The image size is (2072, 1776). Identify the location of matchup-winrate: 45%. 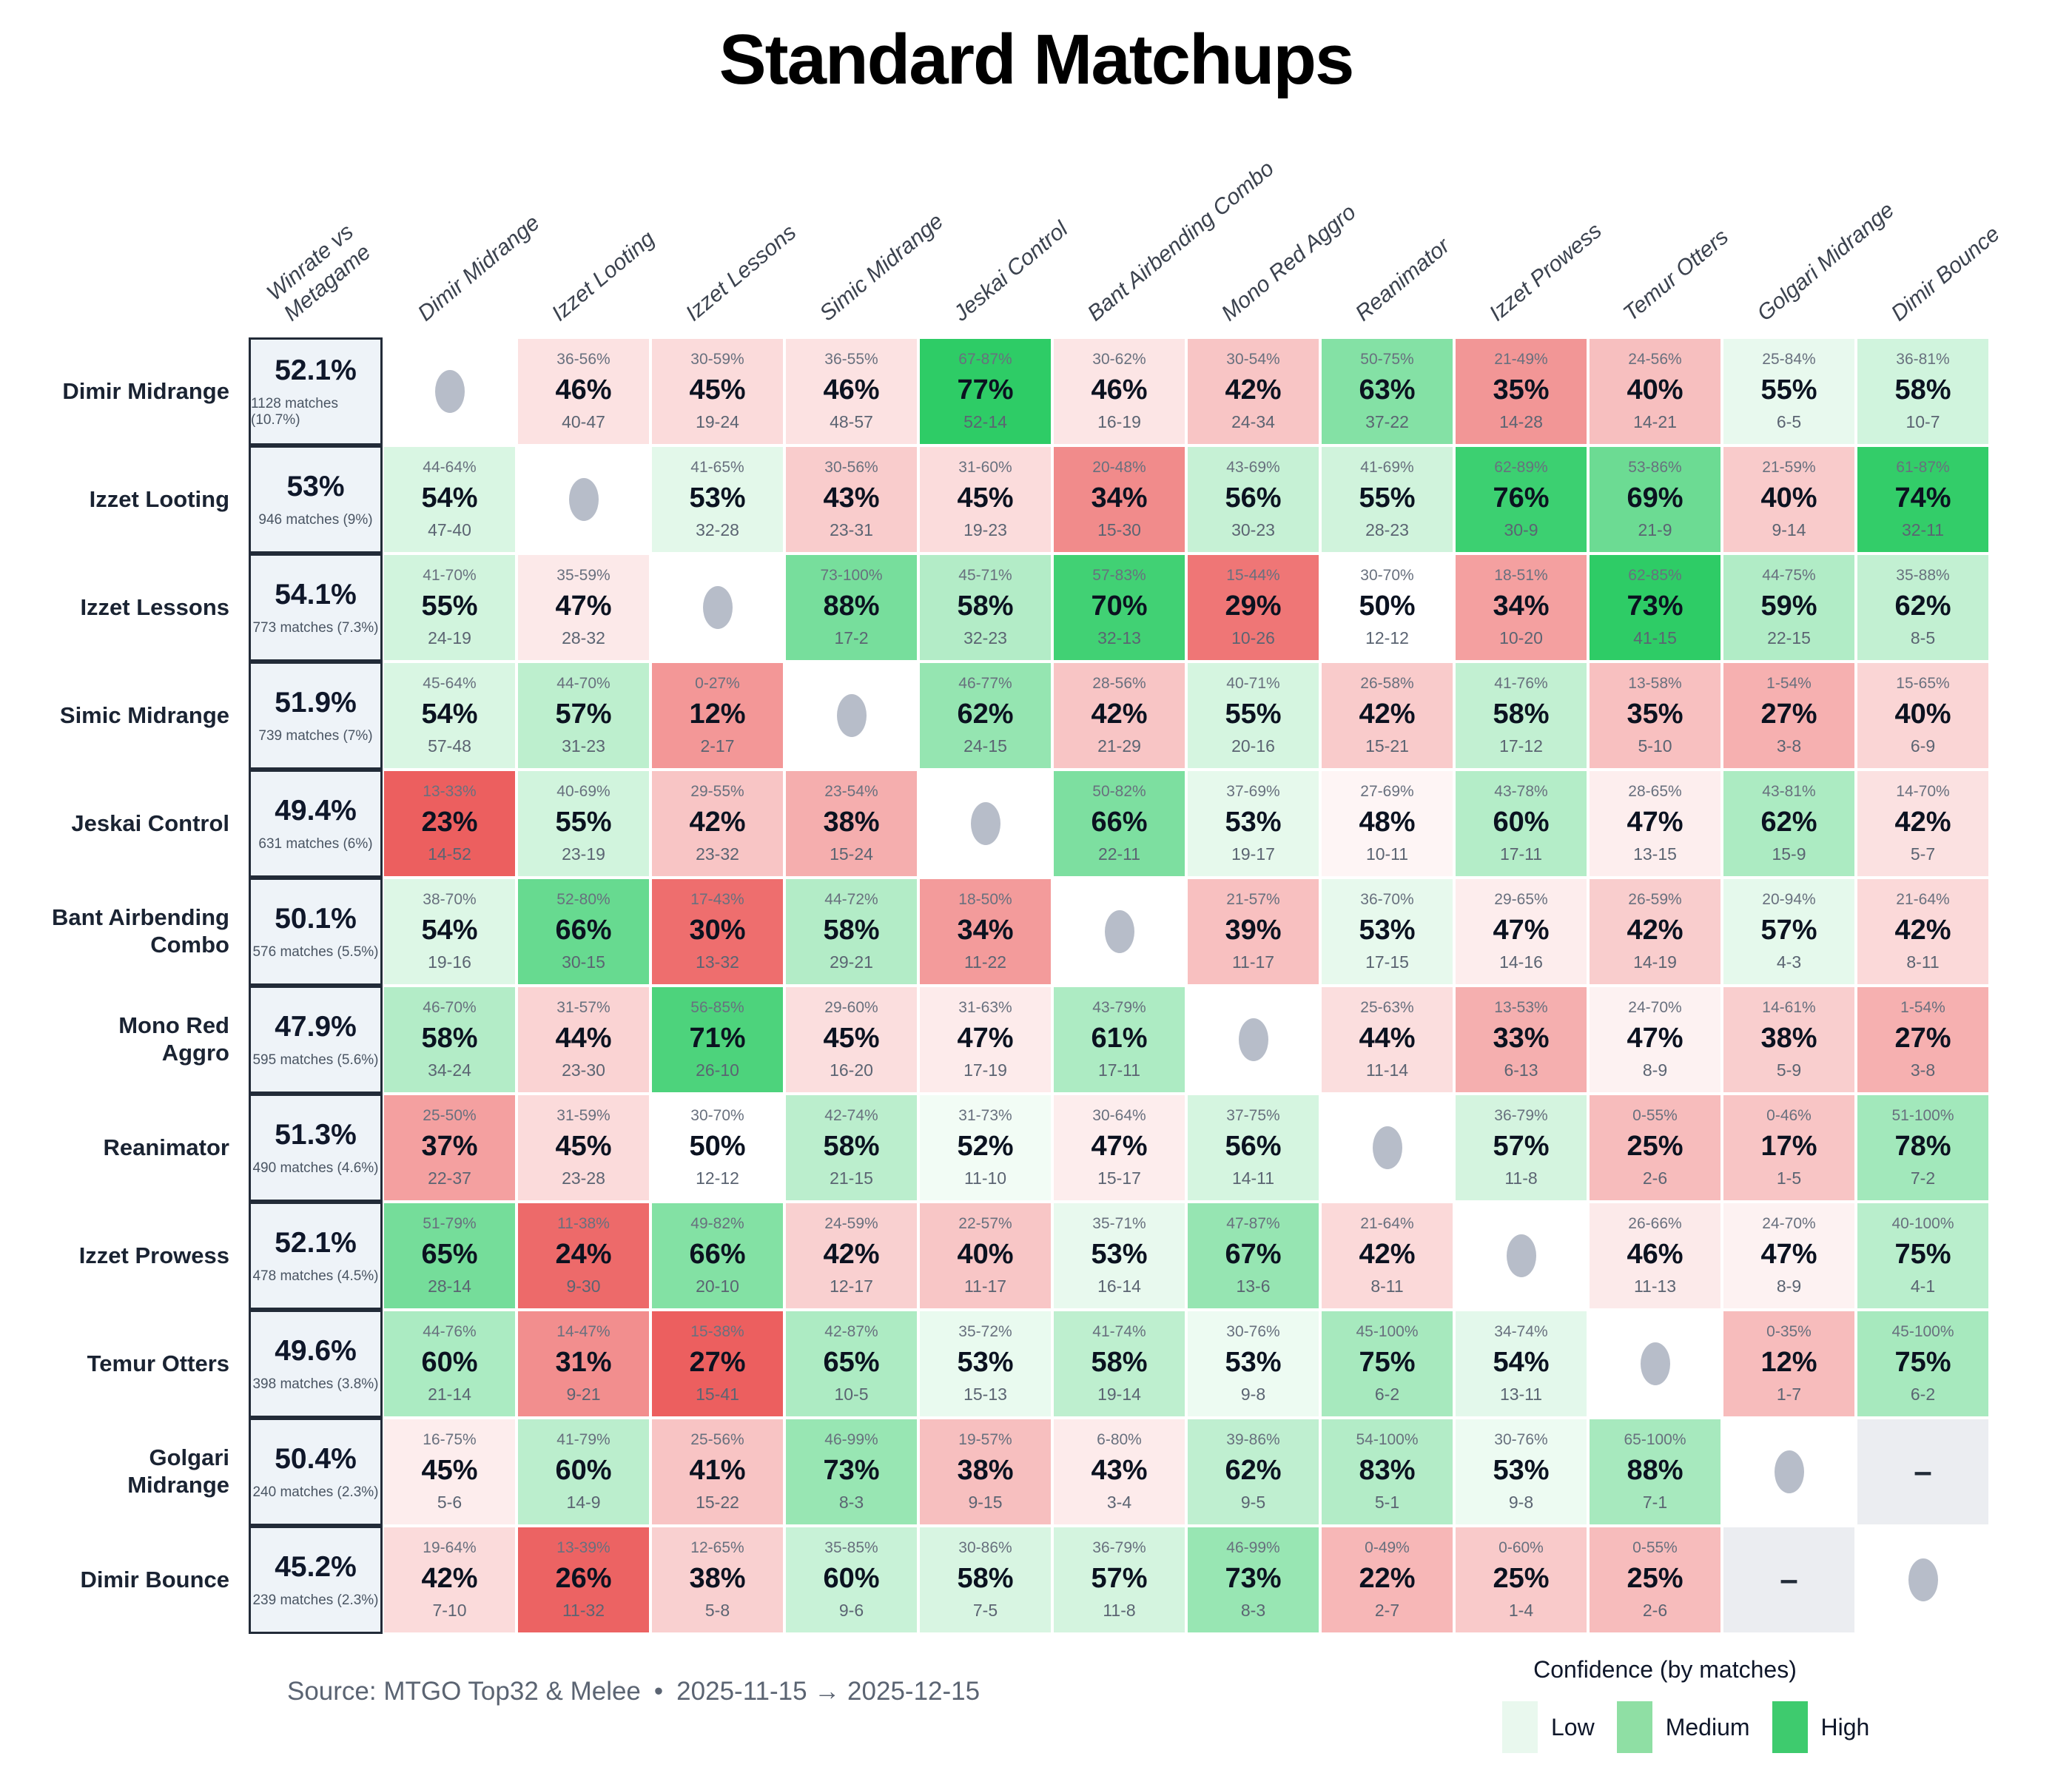
(851, 1038).